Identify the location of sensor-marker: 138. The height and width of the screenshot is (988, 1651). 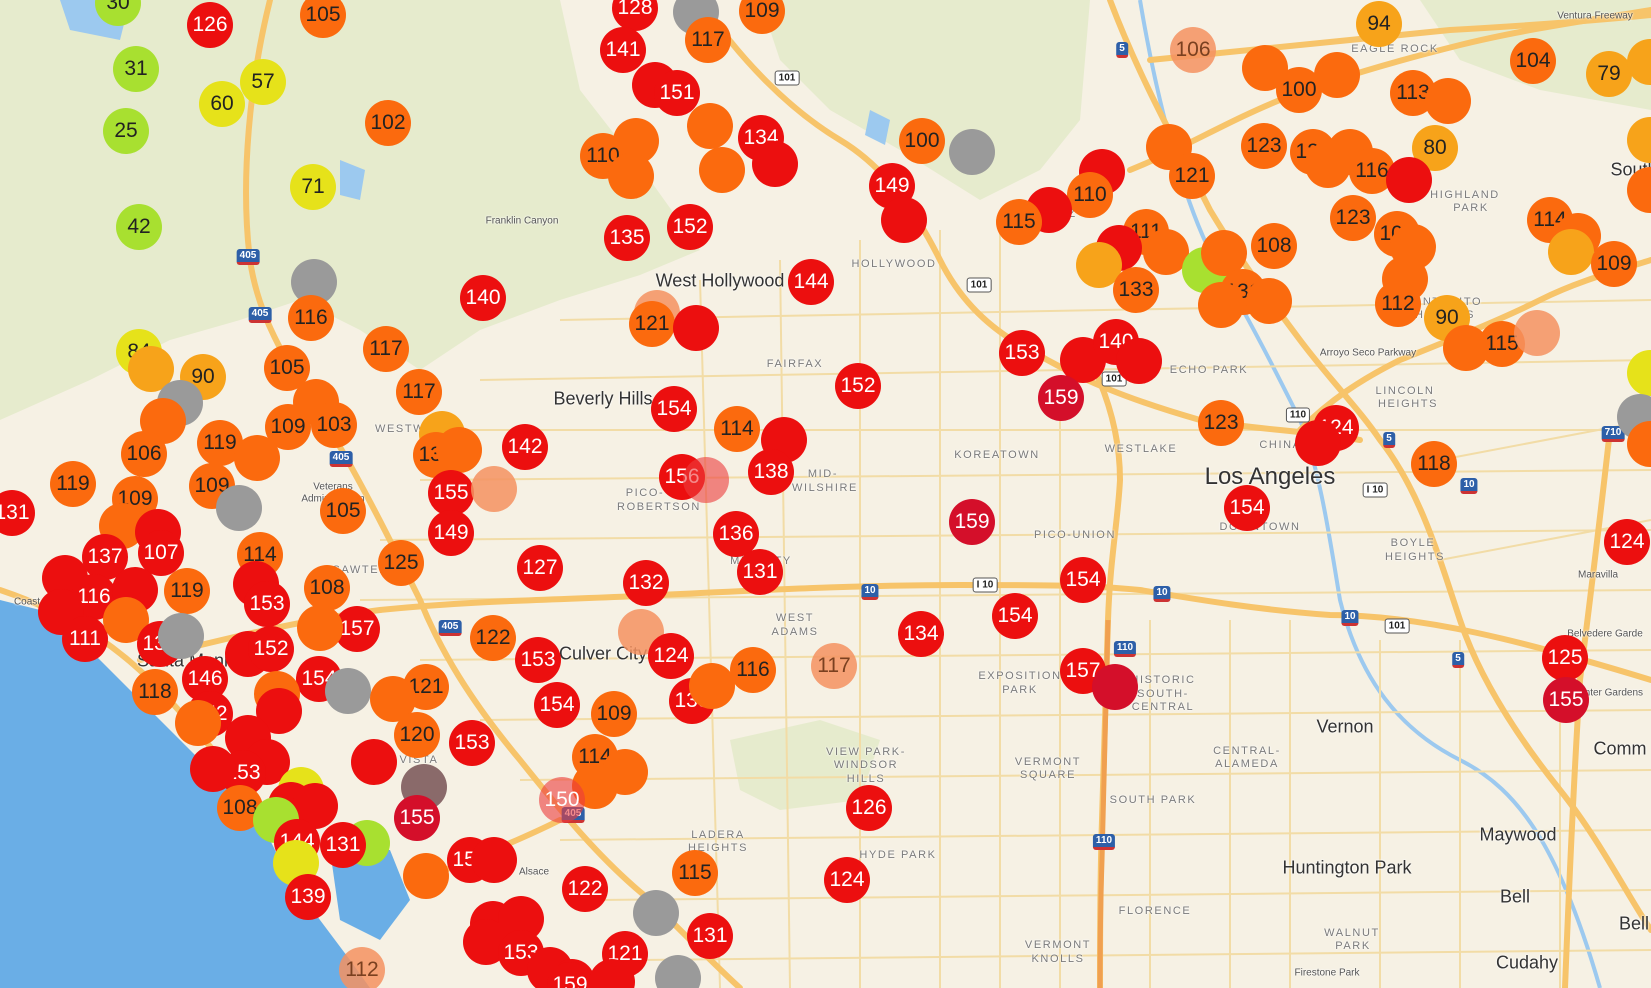
(771, 472).